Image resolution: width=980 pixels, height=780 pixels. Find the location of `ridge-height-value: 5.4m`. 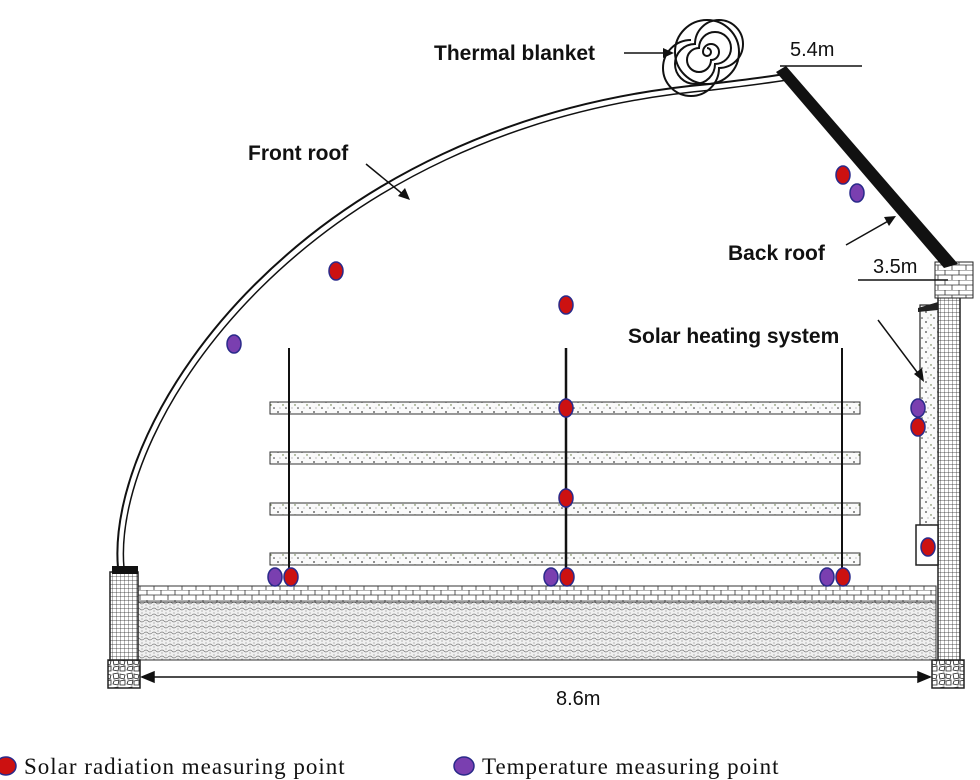

ridge-height-value: 5.4m is located at coordinates (812, 50).